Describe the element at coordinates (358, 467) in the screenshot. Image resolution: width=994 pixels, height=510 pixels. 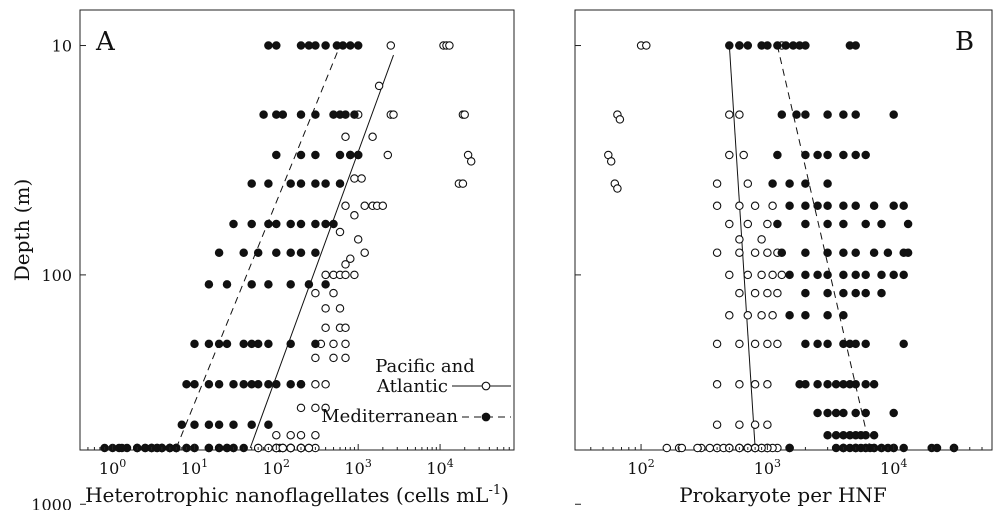
I see `panel-a-x-tick-label: 10³` at that location.